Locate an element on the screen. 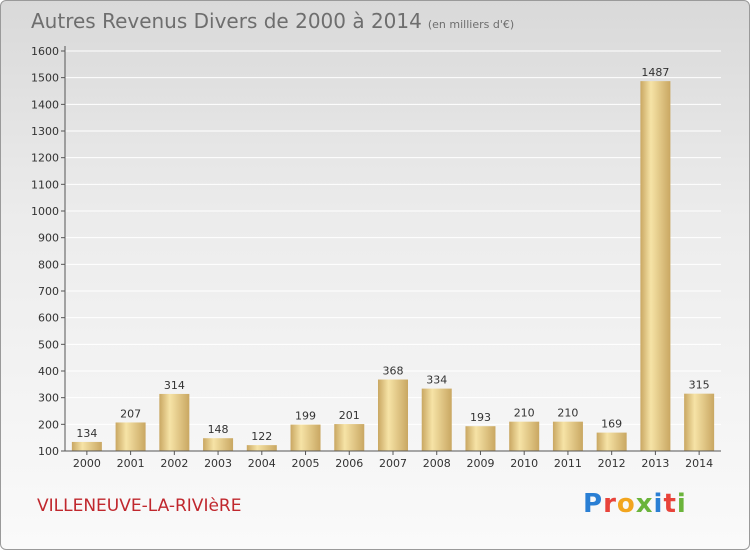  bar-2002 is located at coordinates (174, 422).